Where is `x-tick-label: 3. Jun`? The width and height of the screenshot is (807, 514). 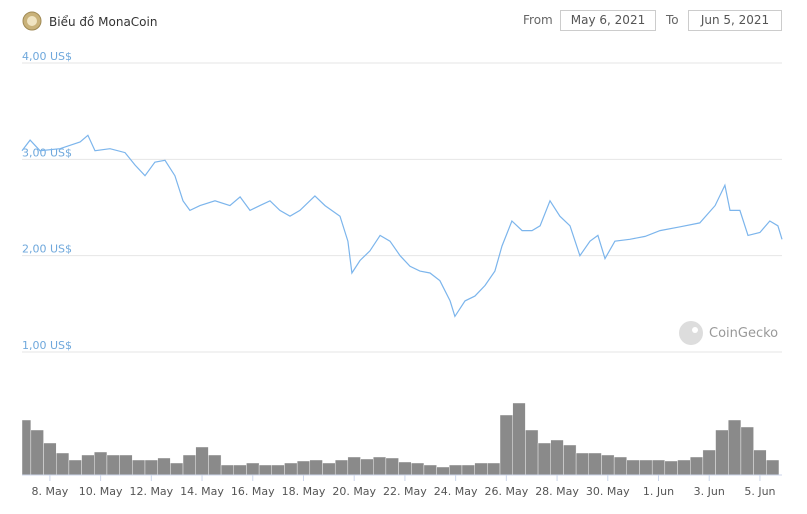 x-tick-label: 3. Jun is located at coordinates (709, 491).